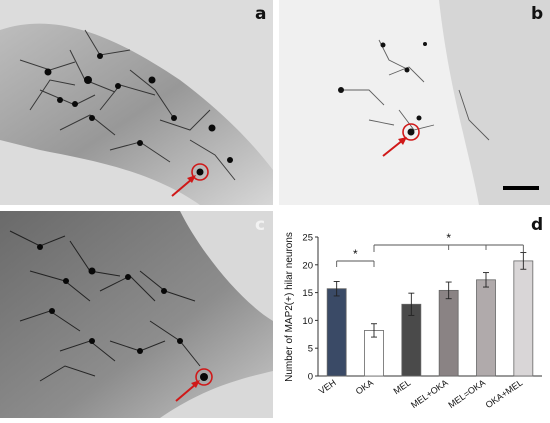 The width and height of the screenshot is (550, 423). Describe the element at coordinates (310, 349) in the screenshot. I see `y-tick-label: 5` at that location.